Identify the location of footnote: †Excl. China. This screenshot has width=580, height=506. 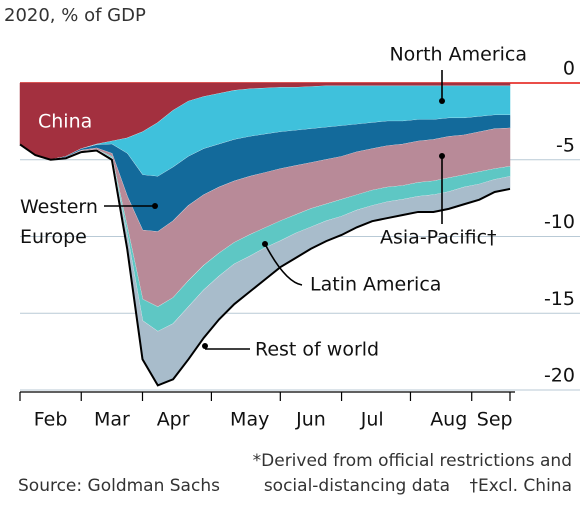
(521, 486).